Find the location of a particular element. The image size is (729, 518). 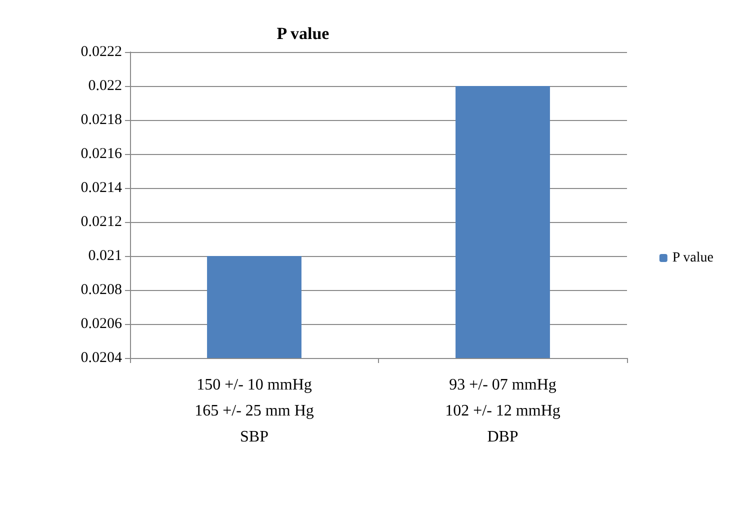

legend-label: P value is located at coordinates (693, 258).